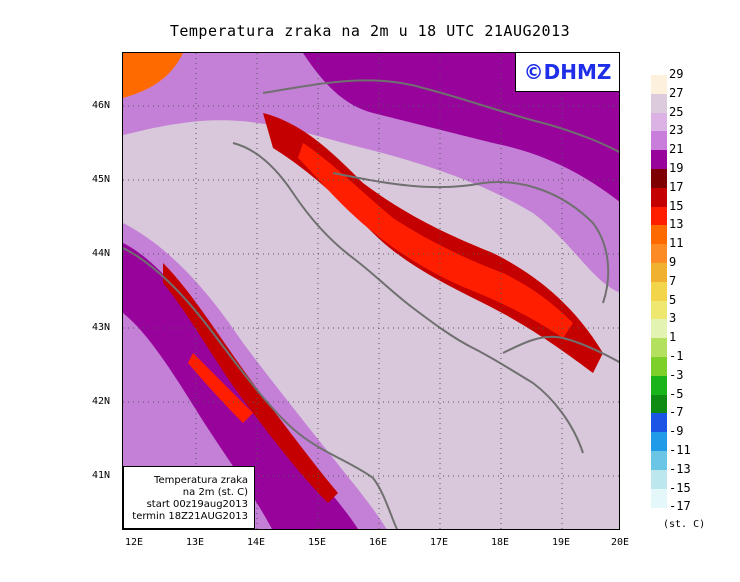 The image size is (740, 582). Describe the element at coordinates (378, 542) in the screenshot. I see `x-tick-label: 16E` at that location.